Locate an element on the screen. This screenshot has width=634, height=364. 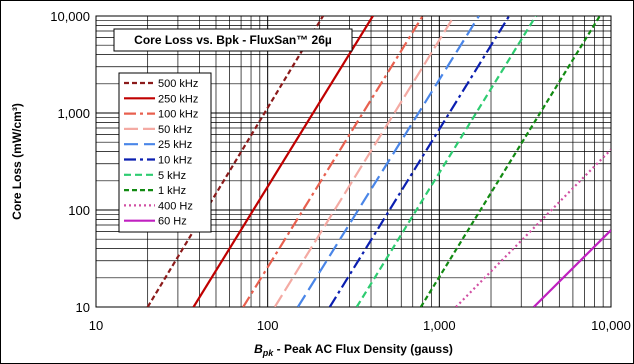
x-axis-title-symbol: B is located at coordinates (258, 349).